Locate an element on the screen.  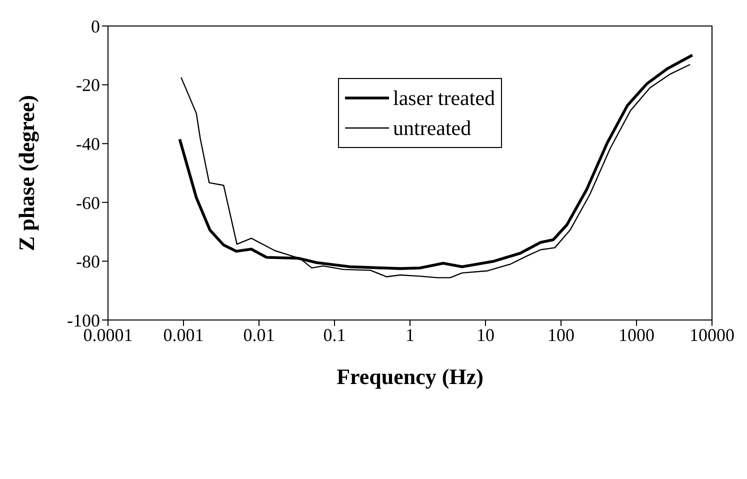
legend-label: untreated is located at coordinates (432, 128).